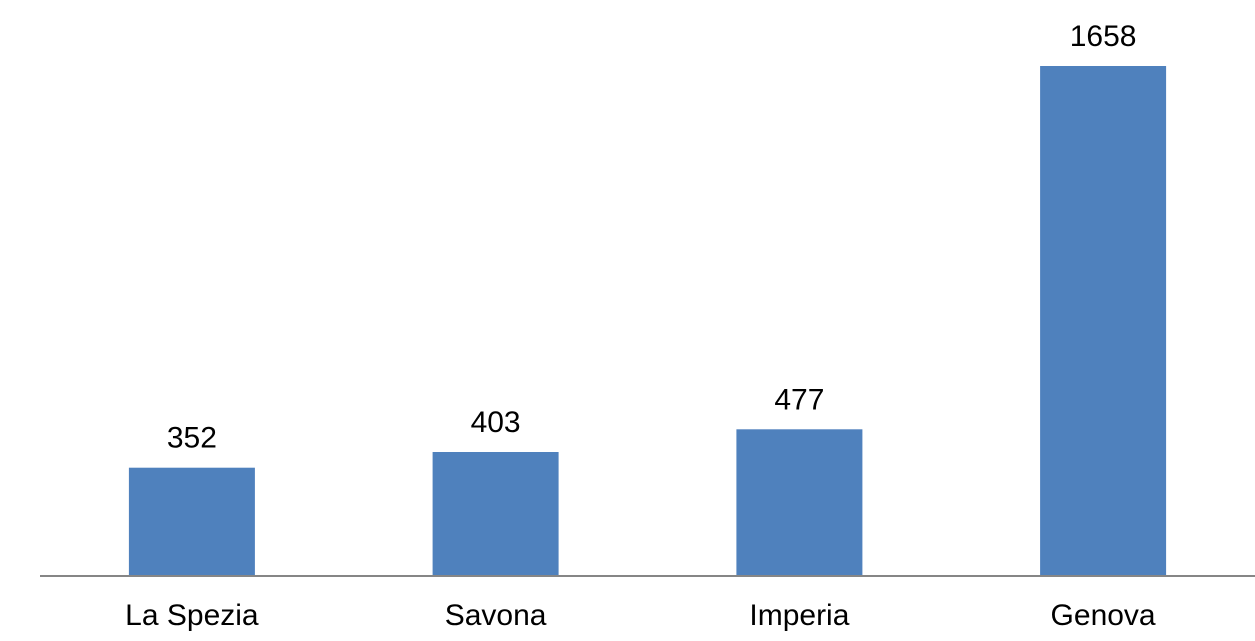  What do you see at coordinates (799, 615) in the screenshot?
I see `category-label: Imperia` at bounding box center [799, 615].